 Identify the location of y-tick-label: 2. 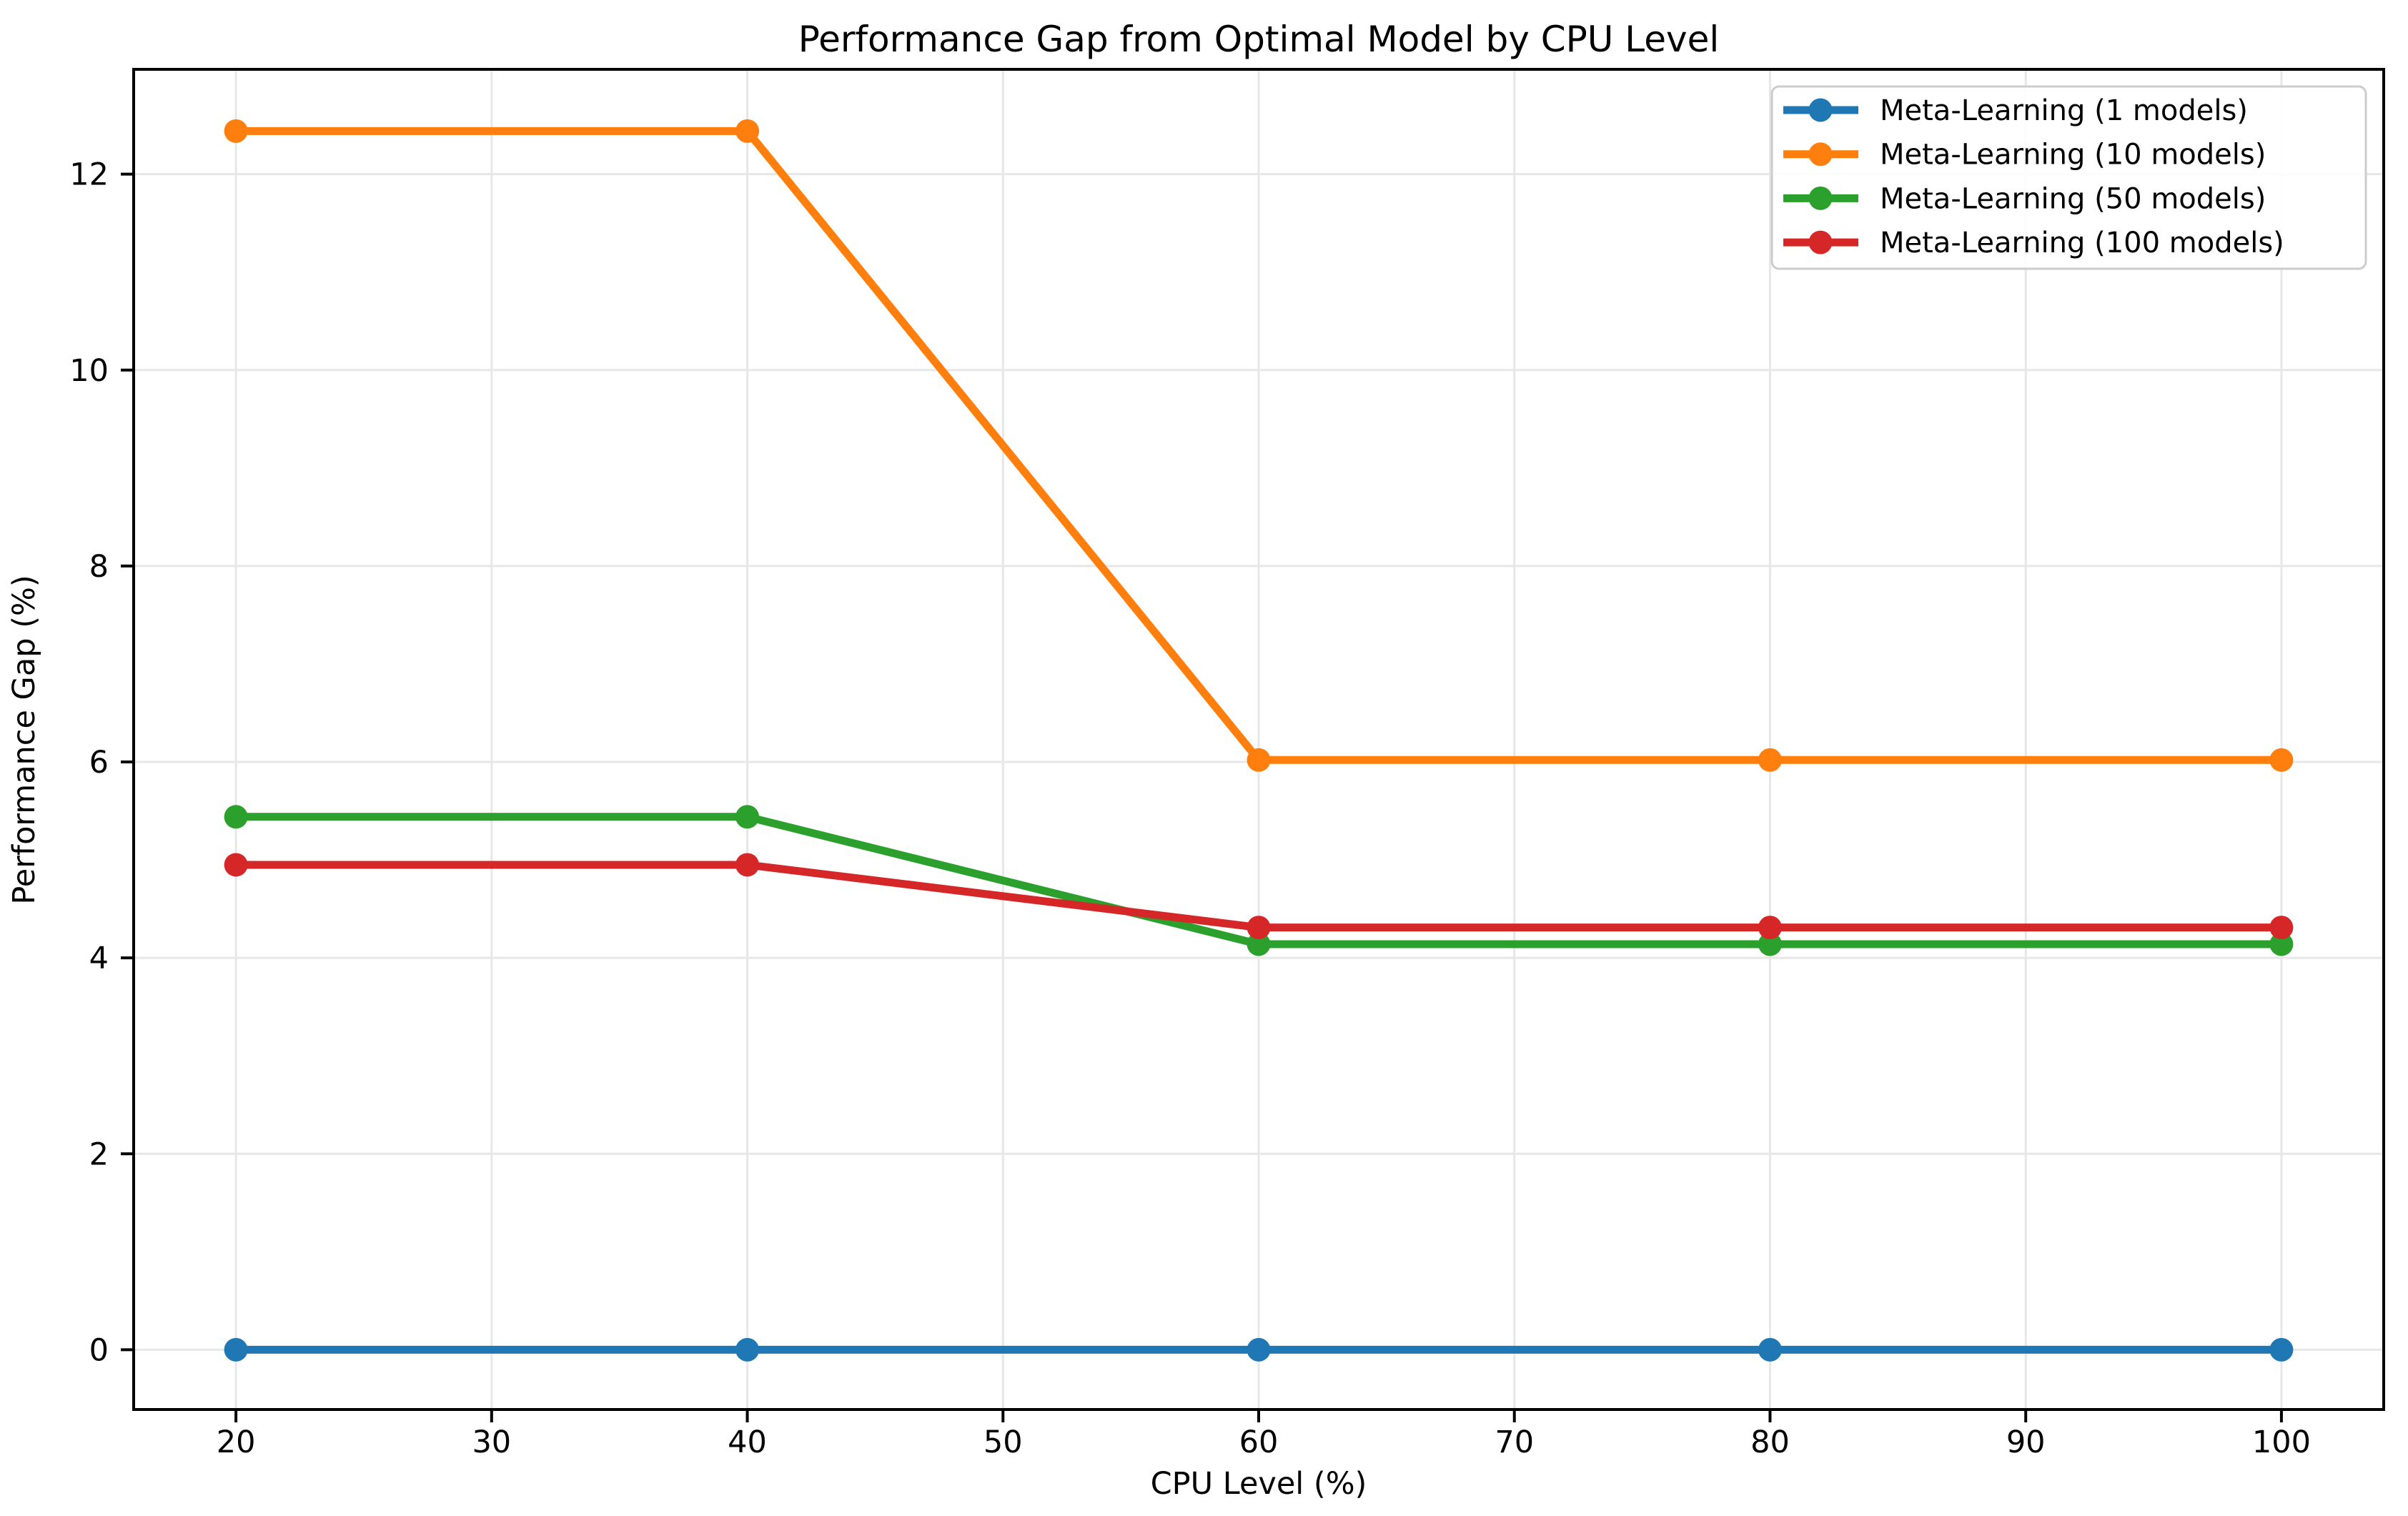
(99, 1154).